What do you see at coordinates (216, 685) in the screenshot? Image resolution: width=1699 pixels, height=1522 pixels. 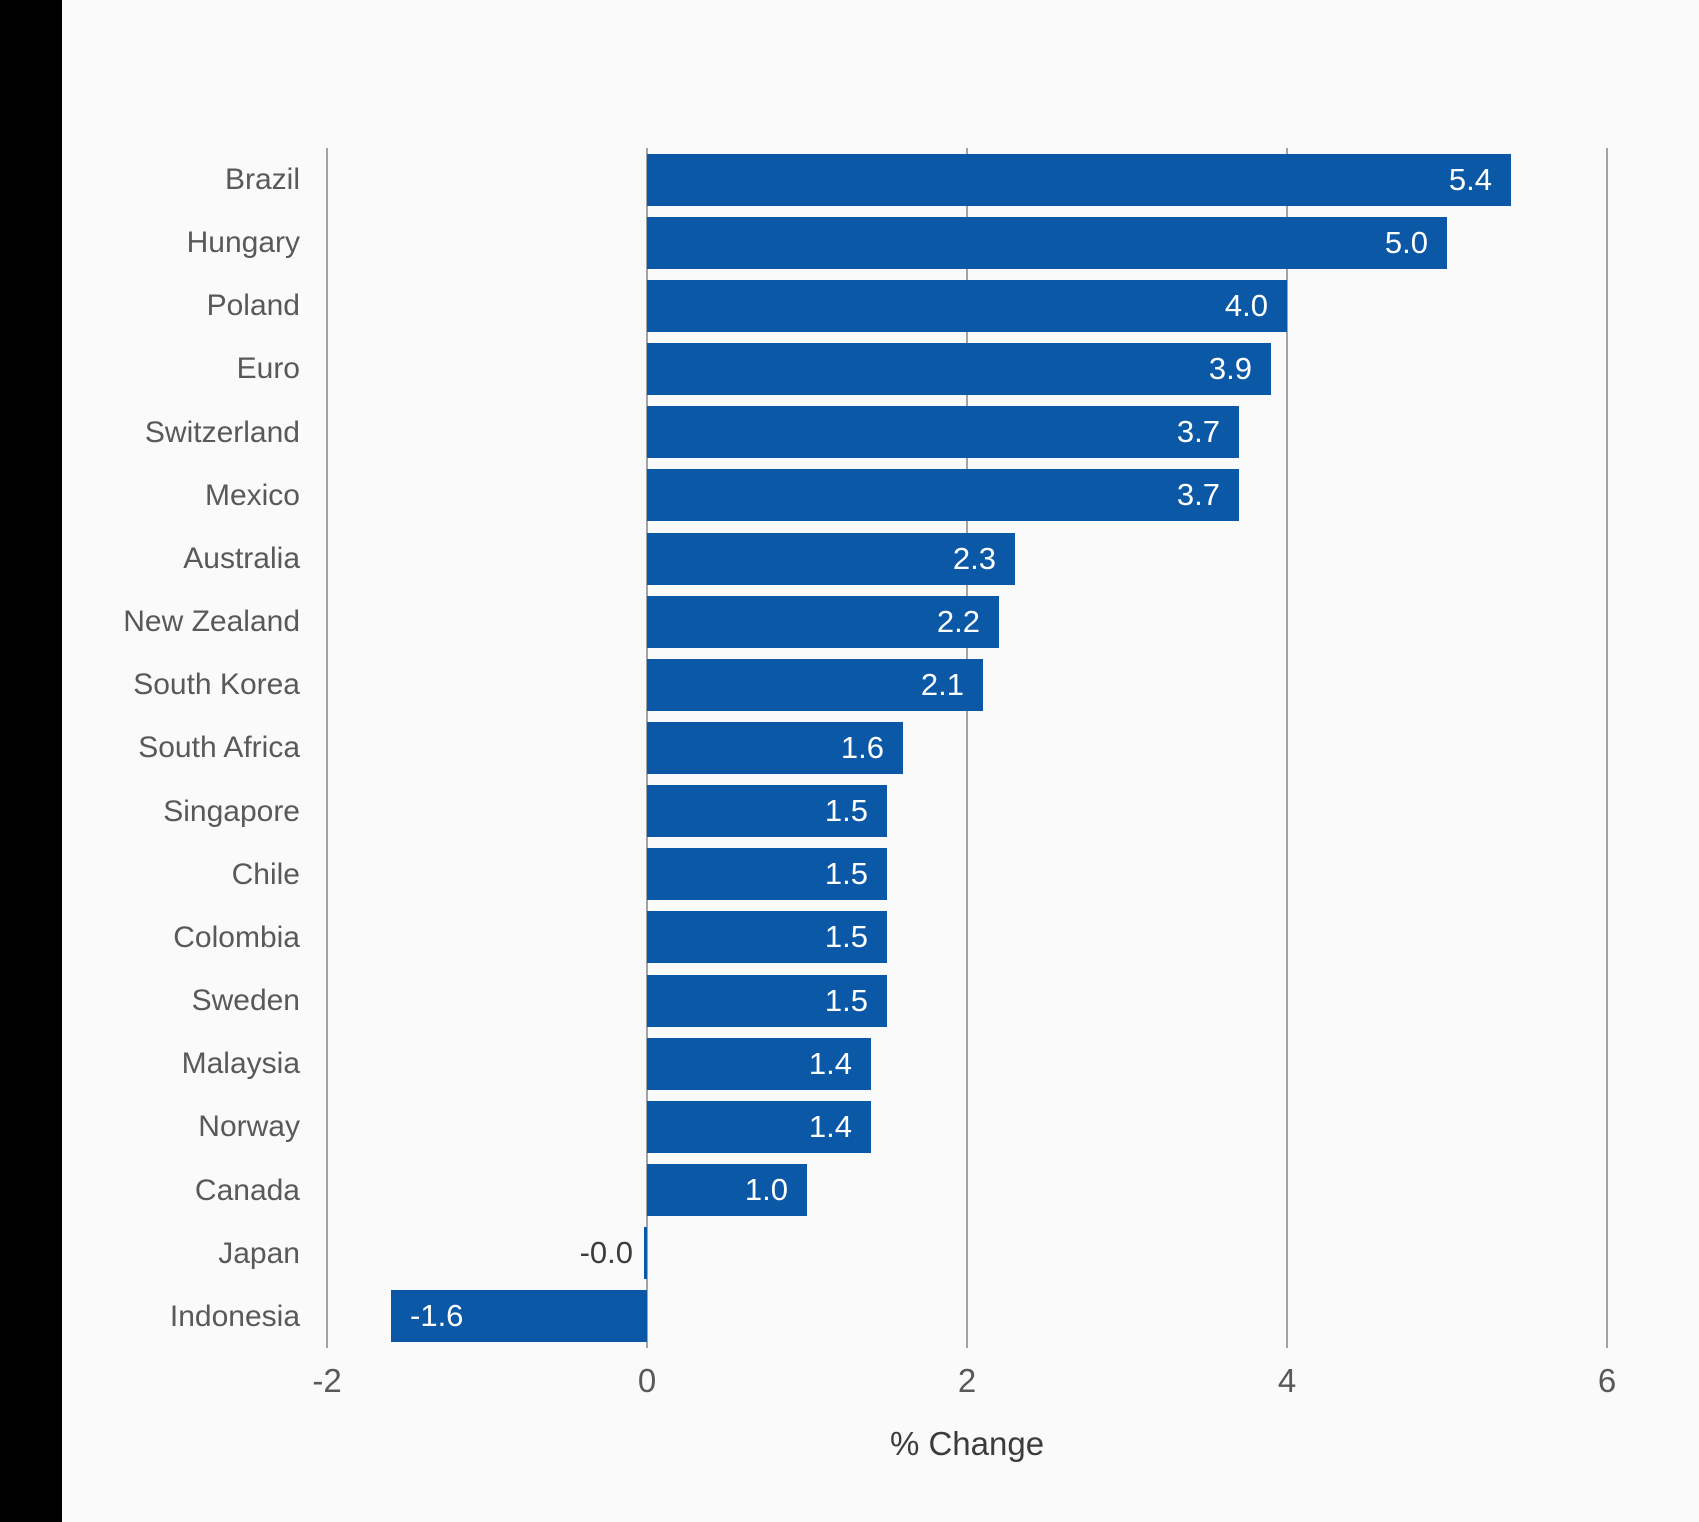 I see `category-label-south-korea: South Korea` at bounding box center [216, 685].